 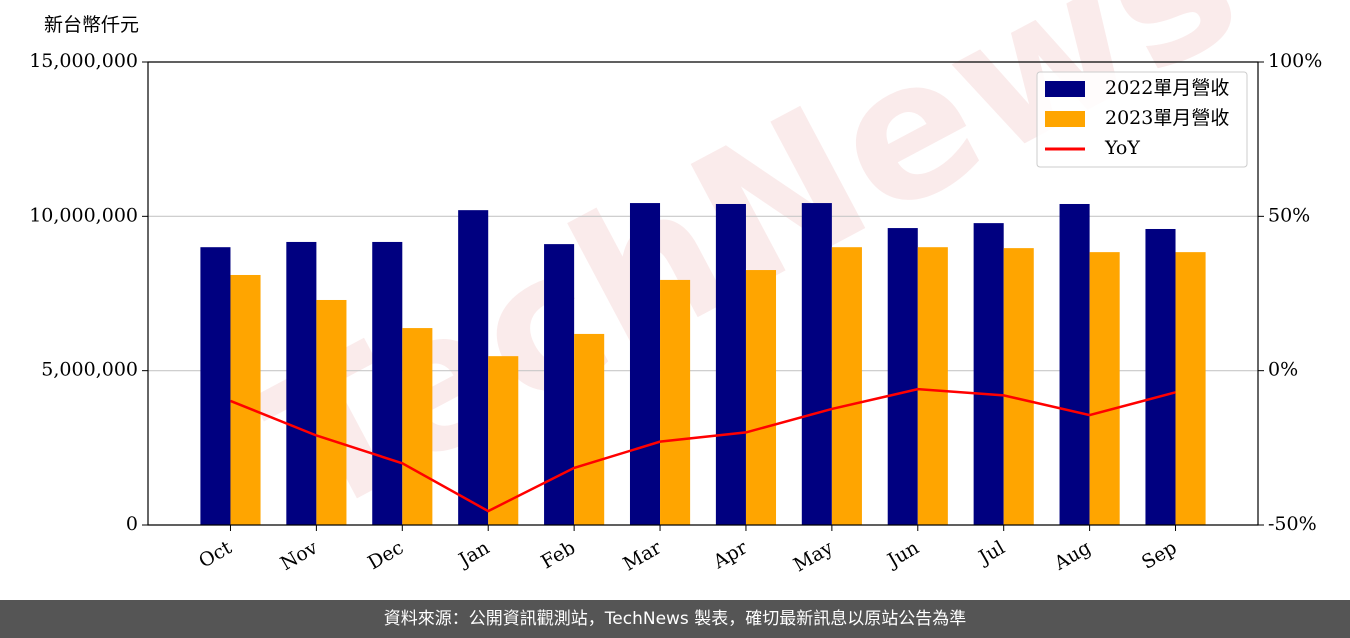 What do you see at coordinates (91, 25) in the screenshot?
I see `y-axis-label: 新台幣仟元` at bounding box center [91, 25].